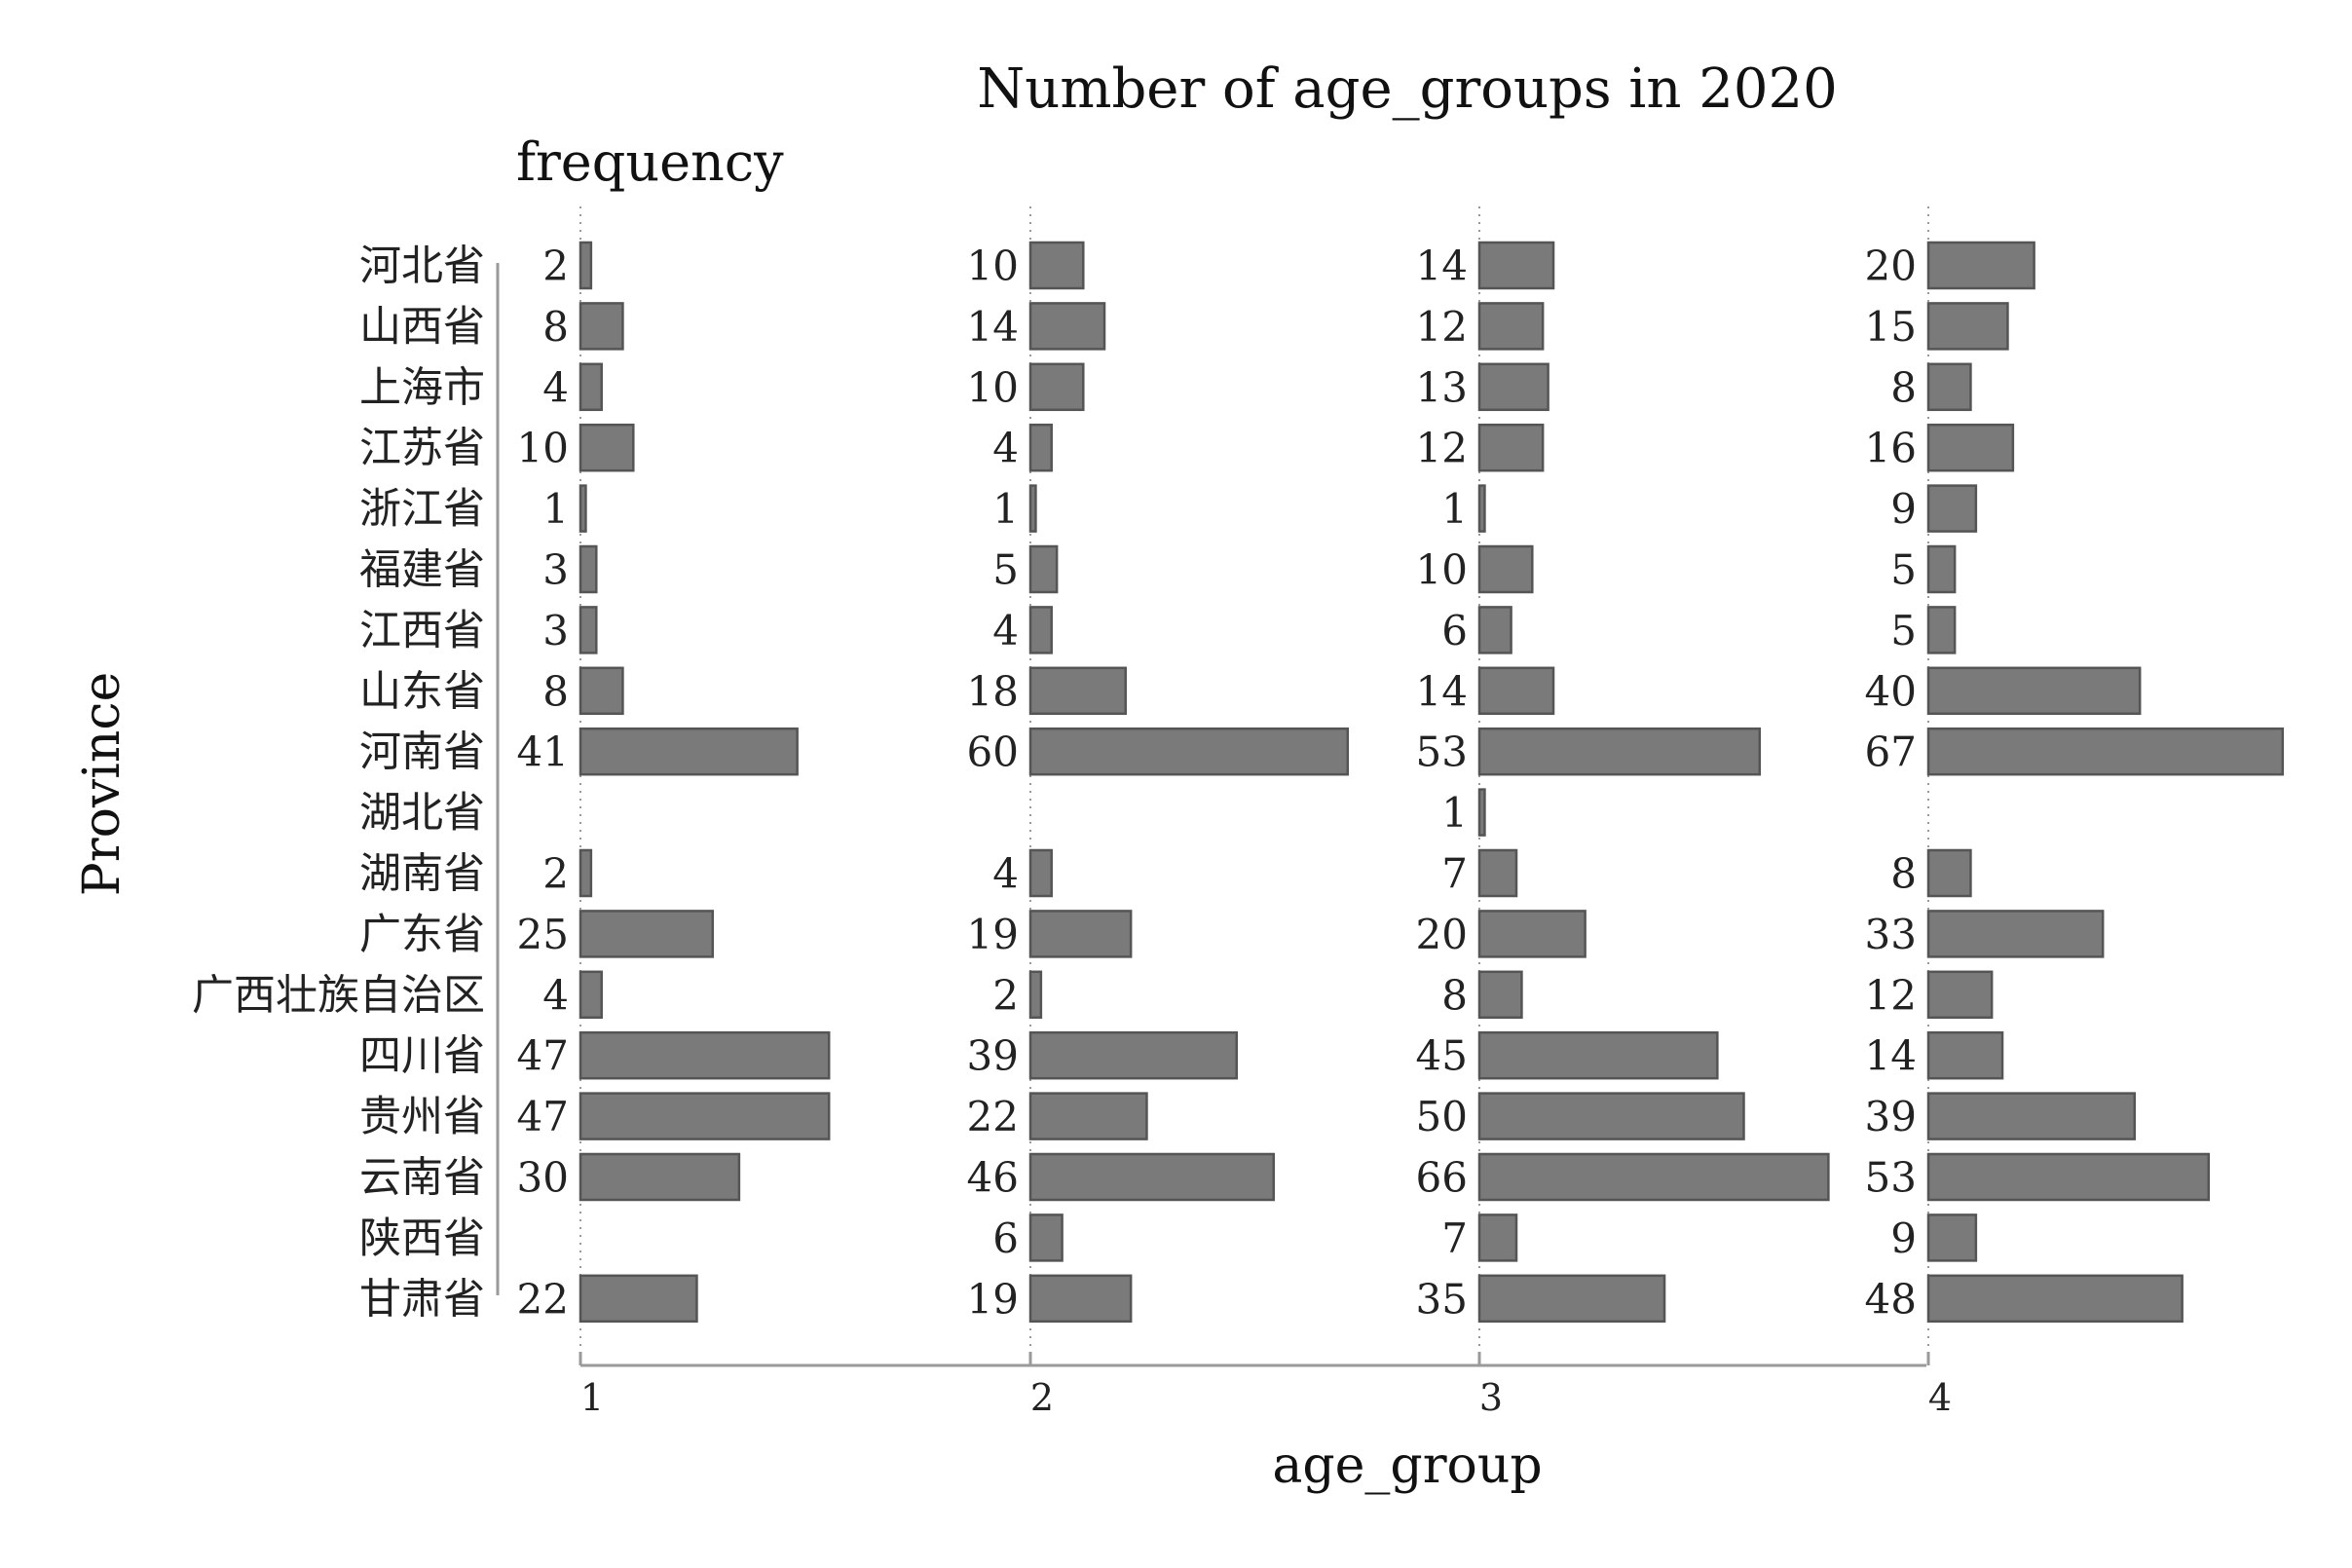 Image resolution: width=2352 pixels, height=1568 pixels. I want to click on category-label: 贵州省, so click(422, 1117).